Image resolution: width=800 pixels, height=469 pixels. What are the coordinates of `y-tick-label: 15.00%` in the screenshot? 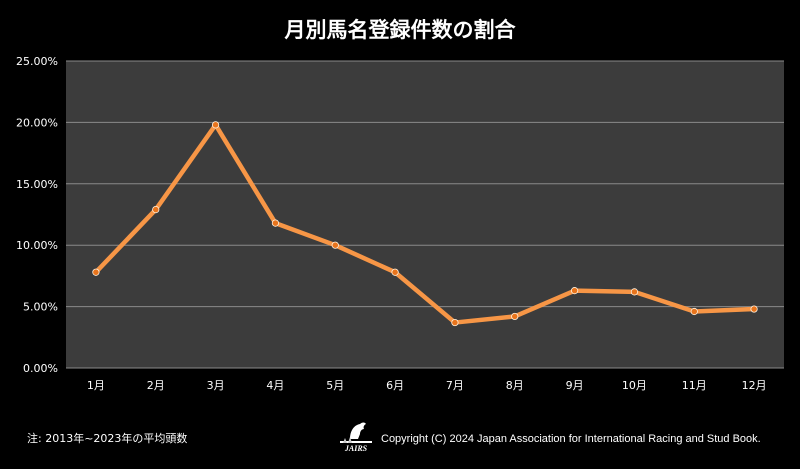 It's located at (37, 184).